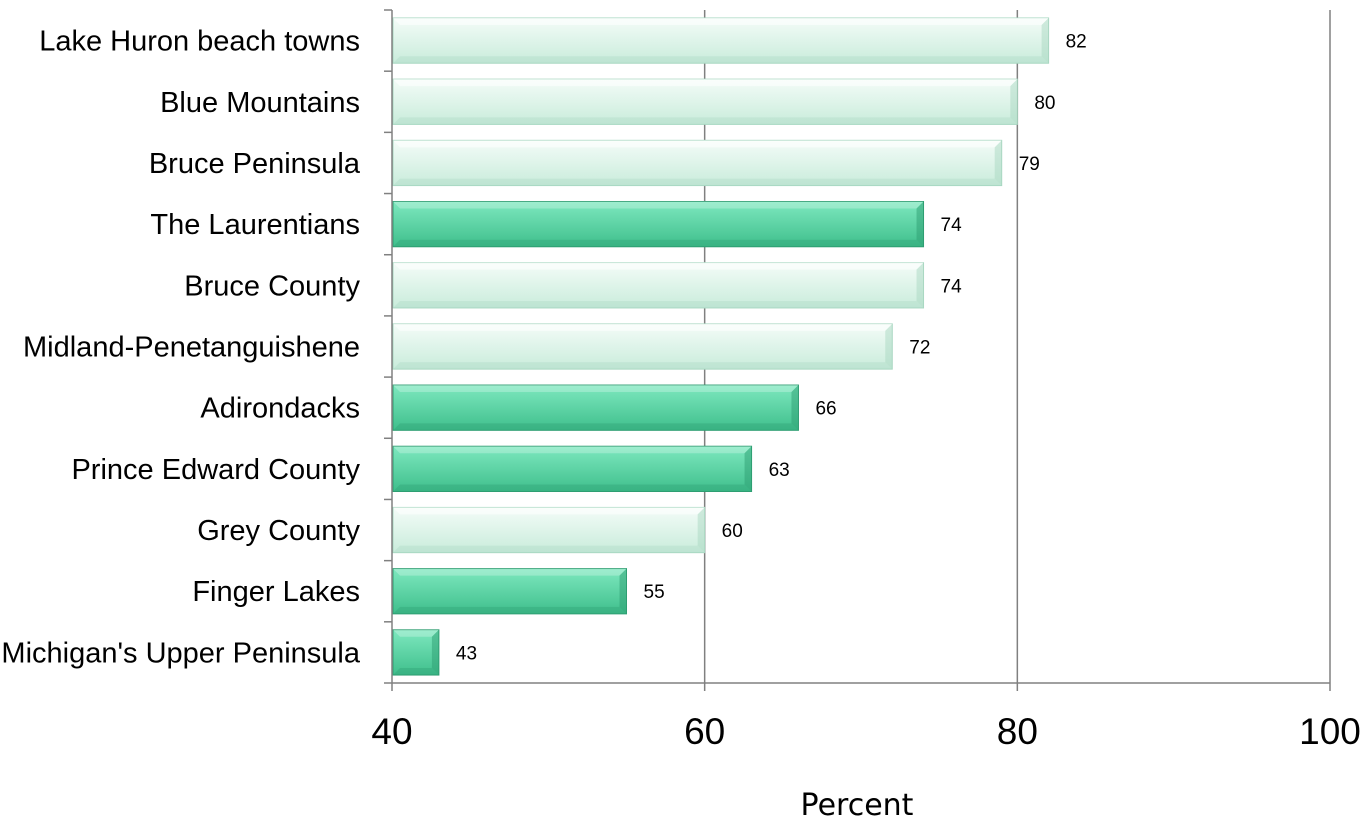  Describe the element at coordinates (732, 531) in the screenshot. I see `bar-value-label: 60` at that location.